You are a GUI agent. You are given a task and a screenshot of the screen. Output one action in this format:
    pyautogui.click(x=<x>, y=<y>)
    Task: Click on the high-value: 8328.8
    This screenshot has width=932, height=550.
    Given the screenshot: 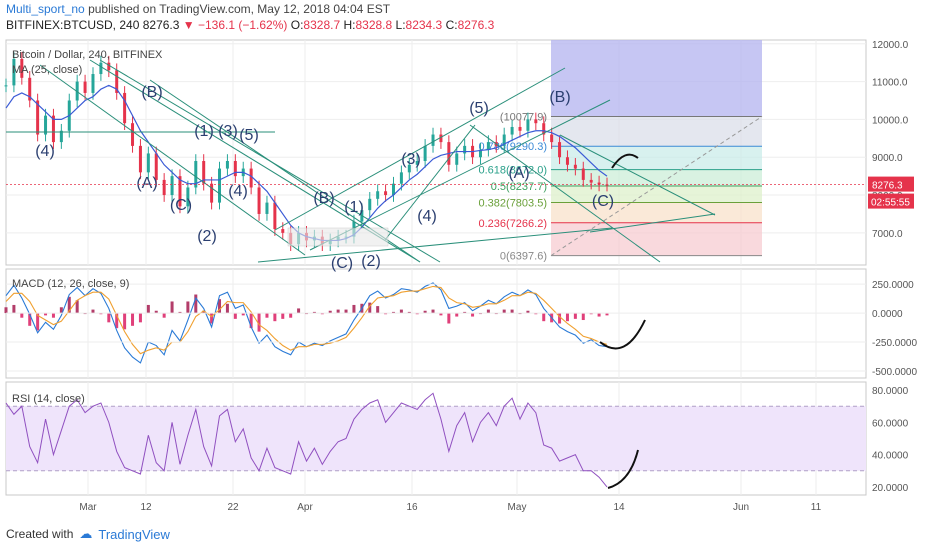 What is the action you would take?
    pyautogui.click(x=374, y=25)
    